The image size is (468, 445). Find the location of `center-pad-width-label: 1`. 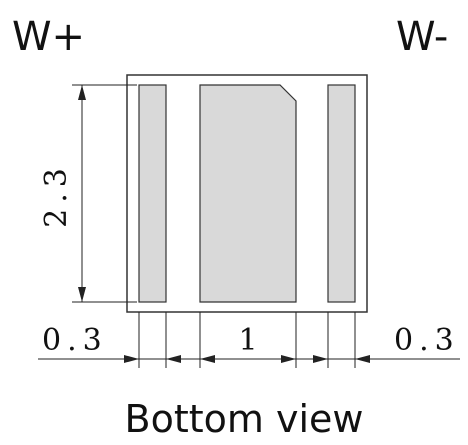

center-pad-width-label: 1 is located at coordinates (247, 340).